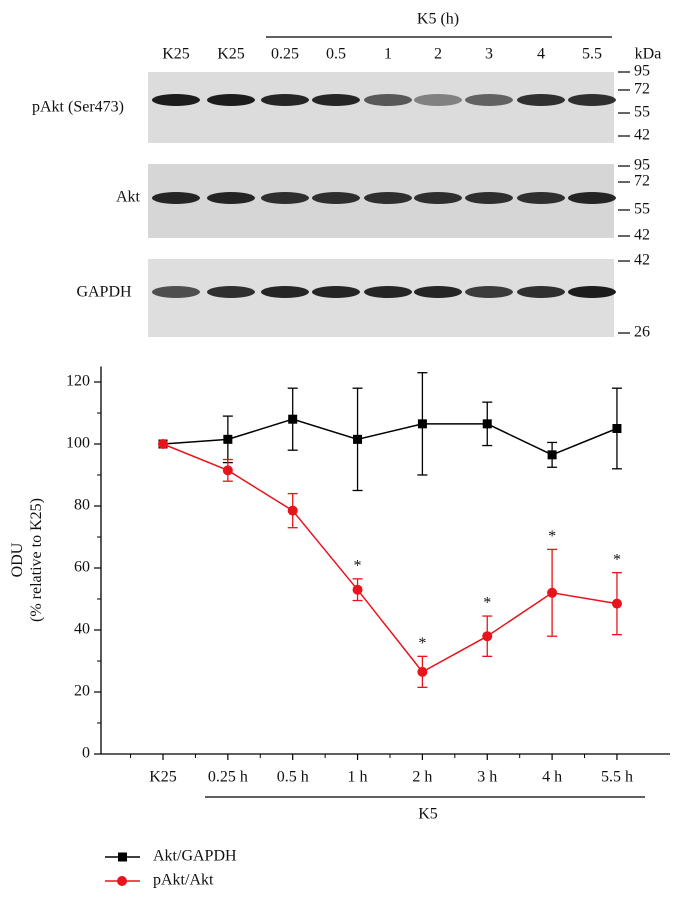 The height and width of the screenshot is (904, 680). What do you see at coordinates (104, 292) in the screenshot?
I see `row-label: GAPDH` at bounding box center [104, 292].